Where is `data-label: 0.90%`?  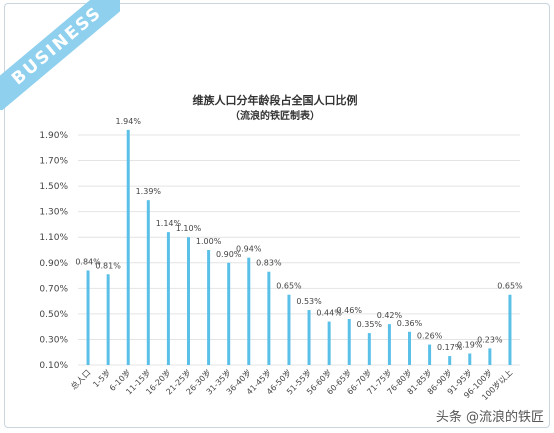 data-label: 0.90% is located at coordinates (229, 254).